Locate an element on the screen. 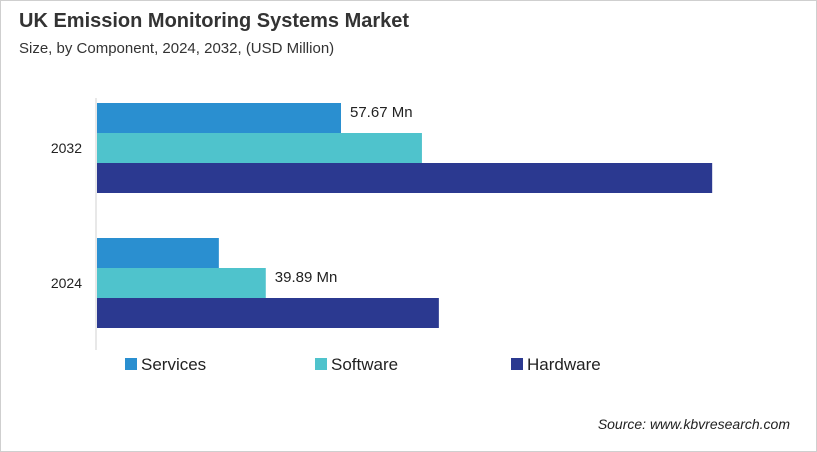 This screenshot has height=452, width=817. bar-software-2024 is located at coordinates (181, 283).